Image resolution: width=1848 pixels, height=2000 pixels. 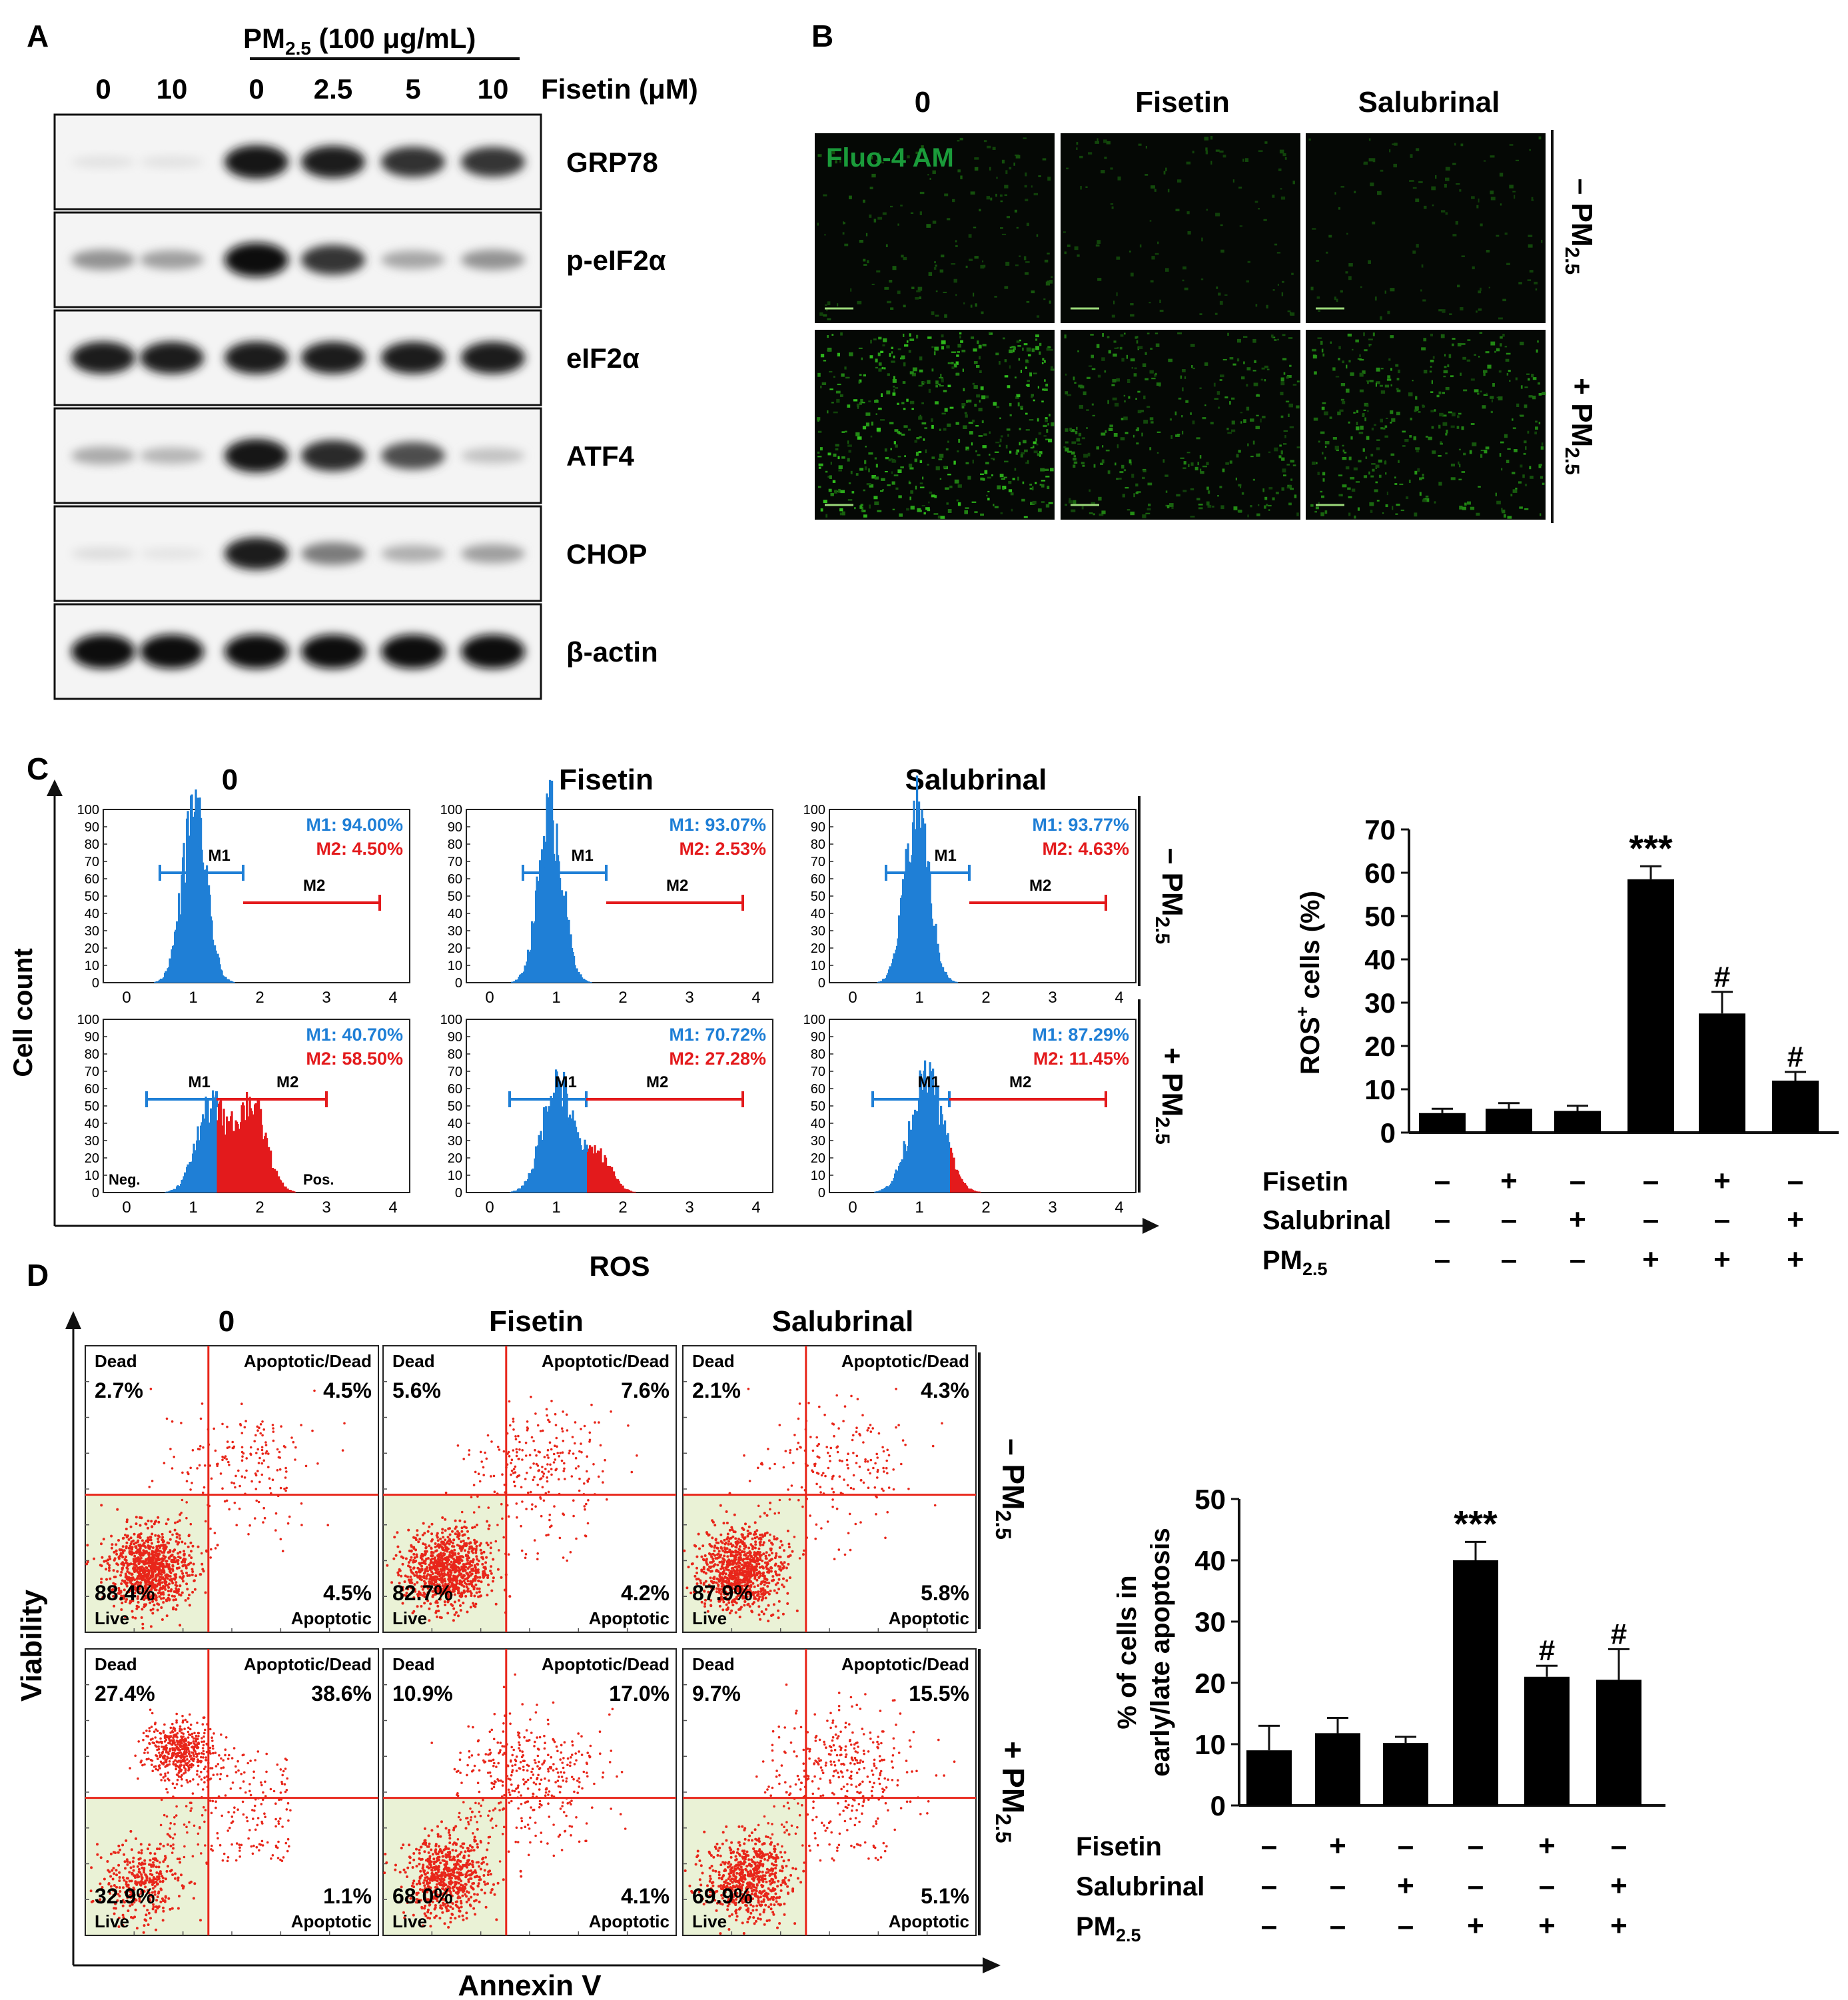 I want to click on c-row-label: + PM2.5, so click(x=1169, y=1096).